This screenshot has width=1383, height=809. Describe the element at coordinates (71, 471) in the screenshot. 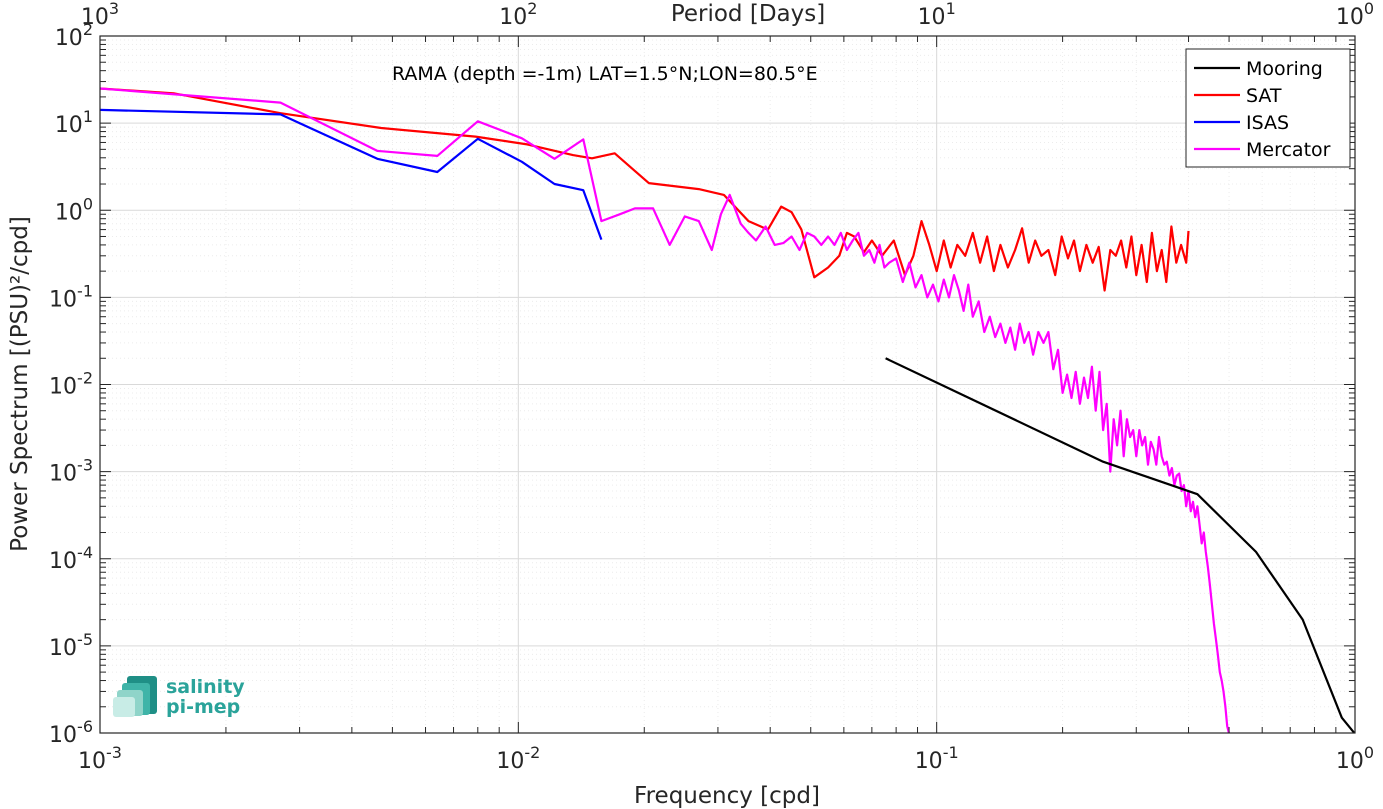

I see `y-tick-label: 10⁻³` at that location.